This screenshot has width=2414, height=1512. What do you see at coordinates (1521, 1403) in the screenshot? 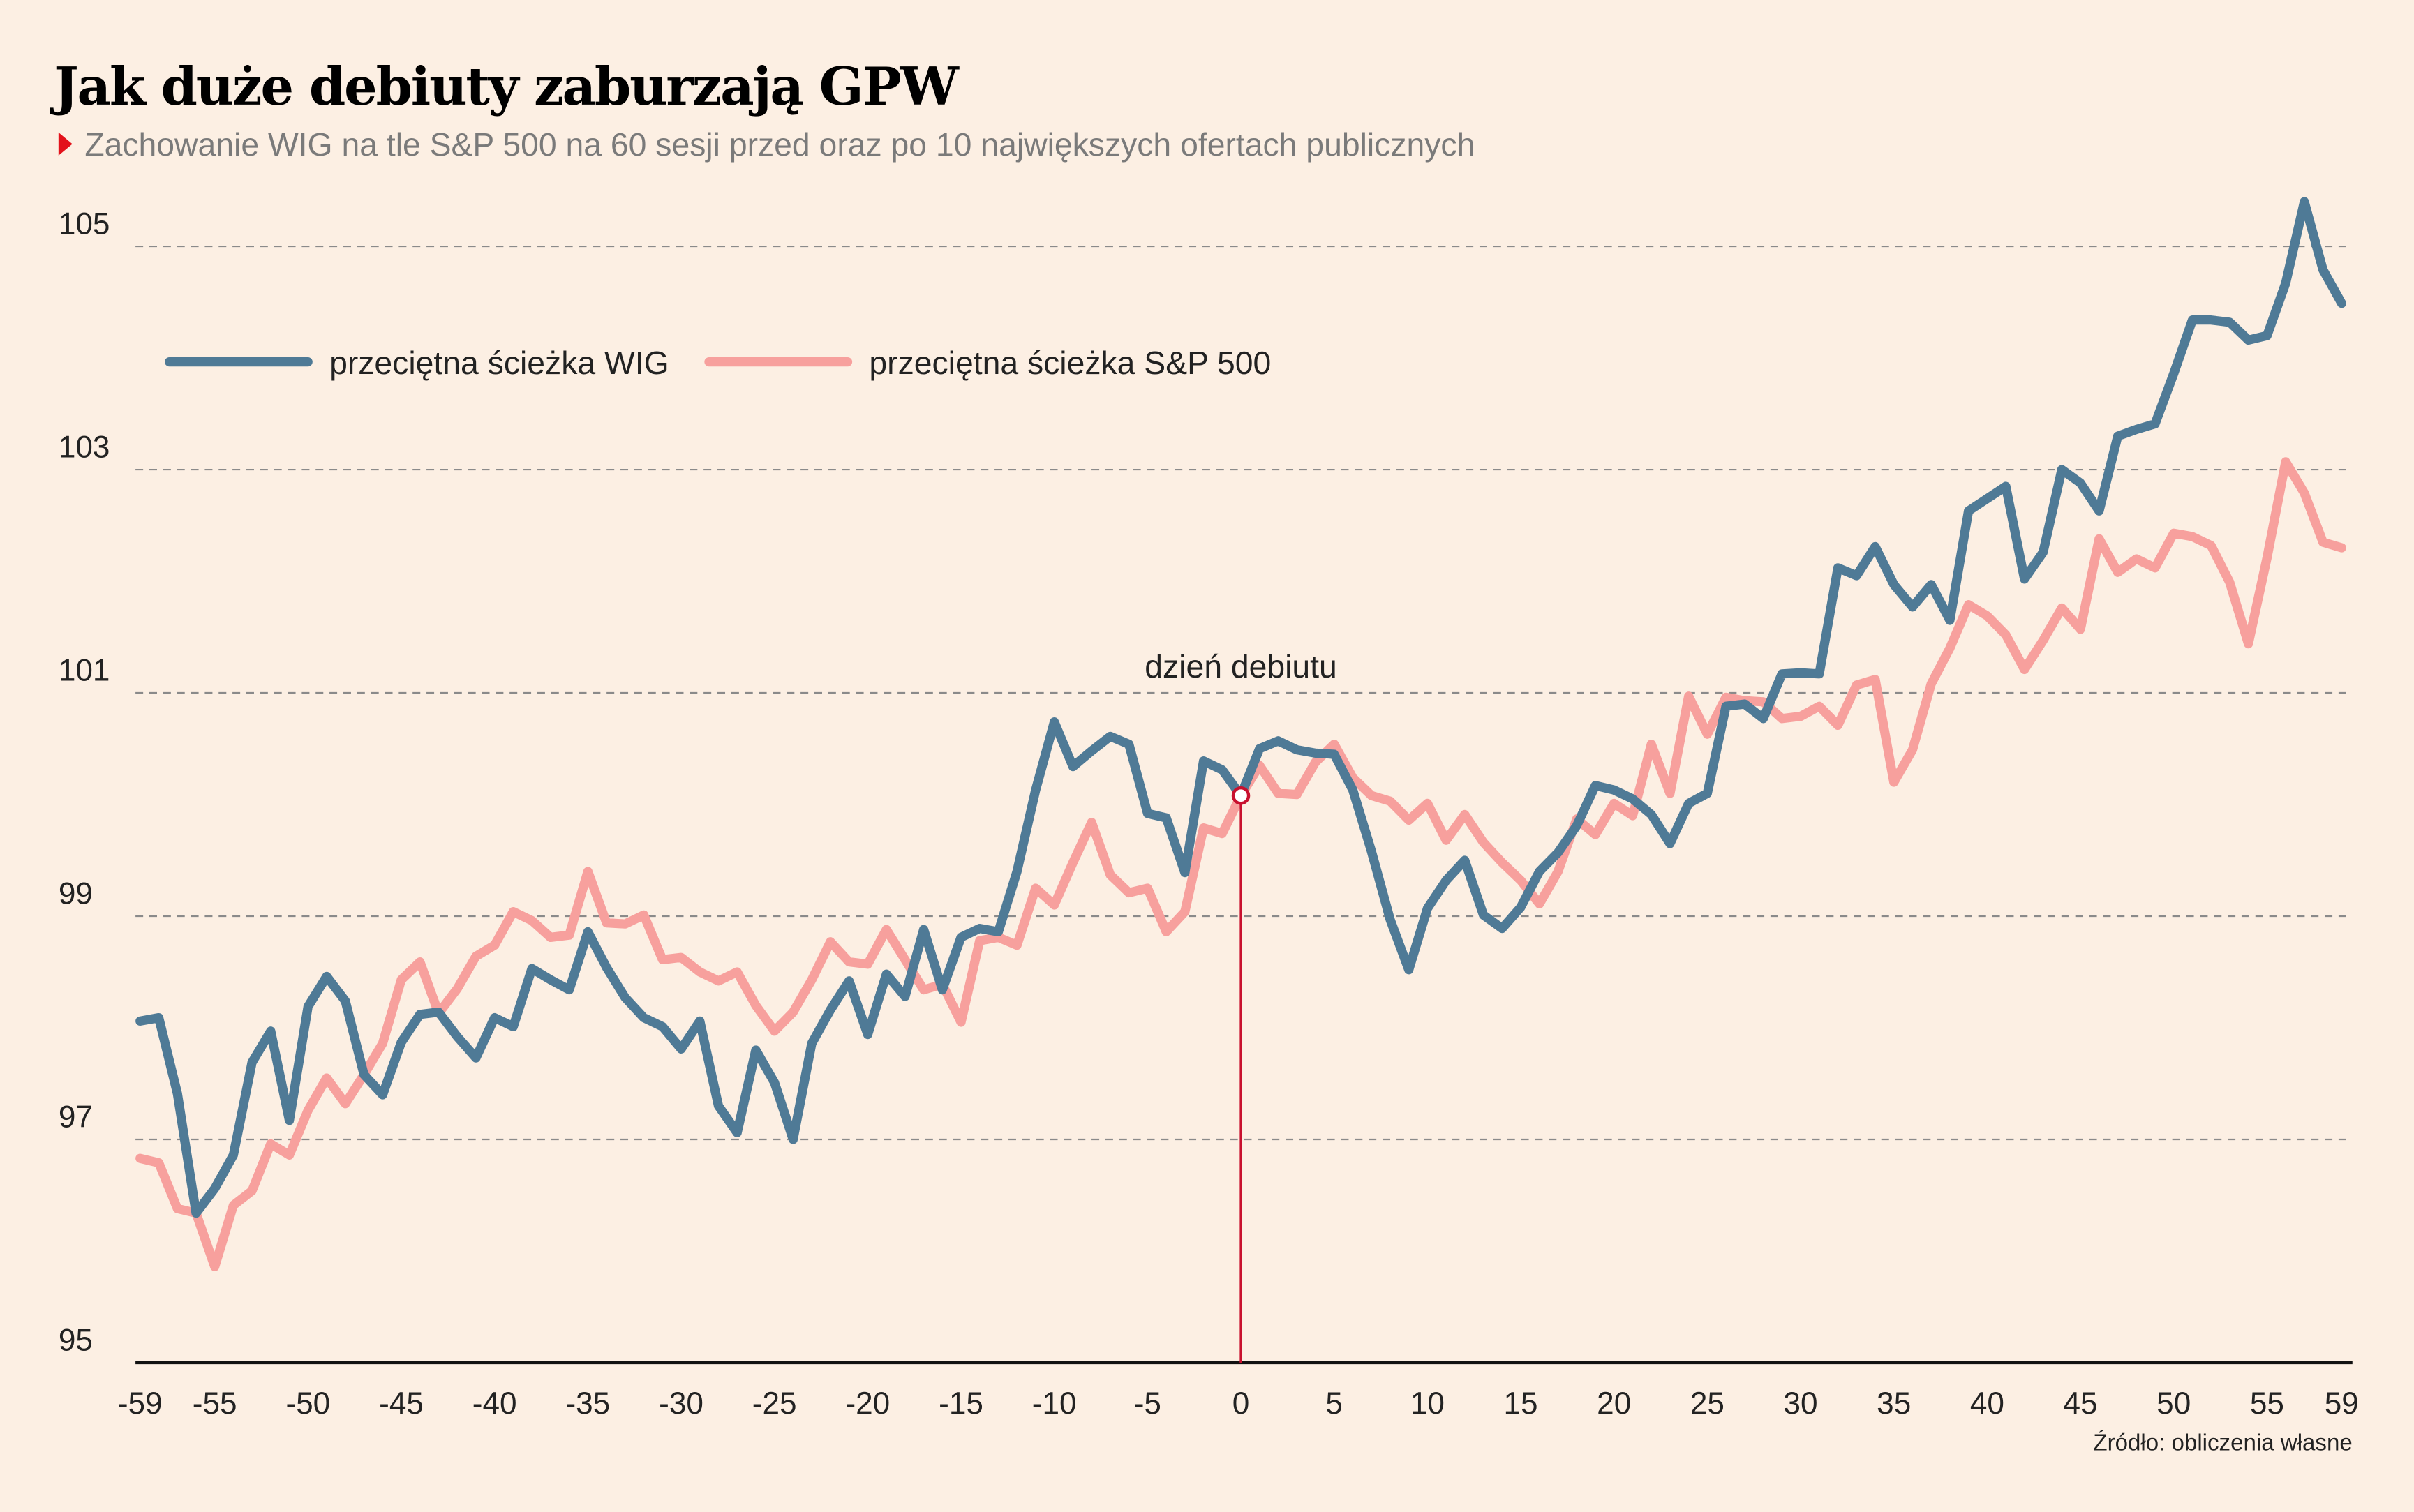
I see `x-tick-label: 15` at bounding box center [1521, 1403].